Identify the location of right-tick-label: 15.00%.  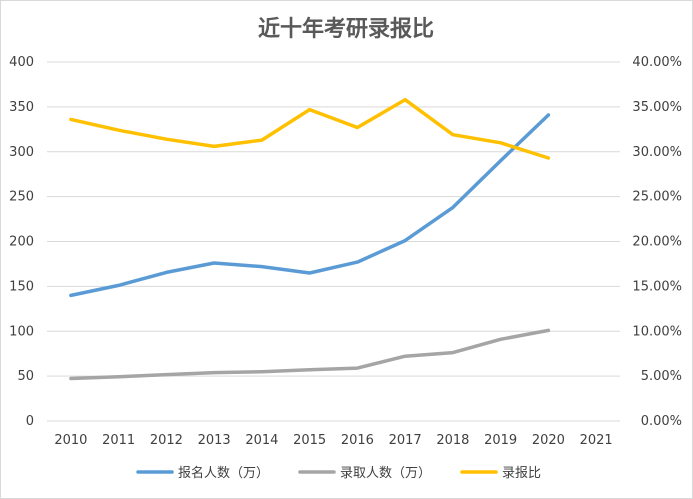
(657, 286).